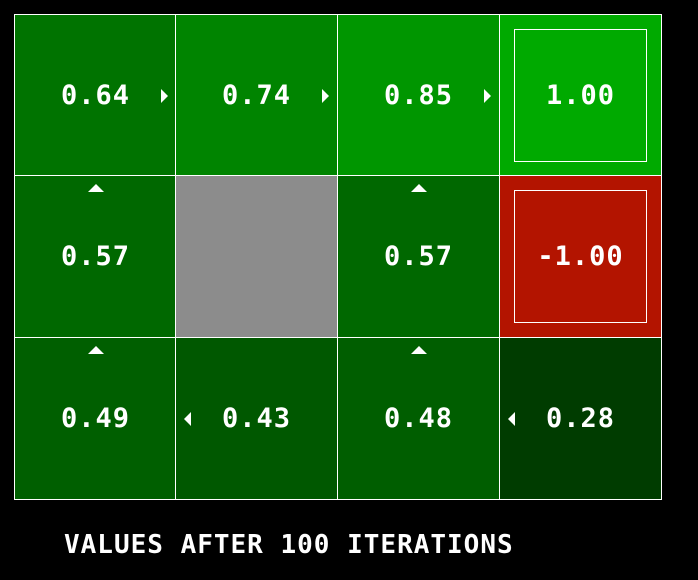 This screenshot has height=580, width=698. I want to click on state-cell: 0.49, so click(95, 418).